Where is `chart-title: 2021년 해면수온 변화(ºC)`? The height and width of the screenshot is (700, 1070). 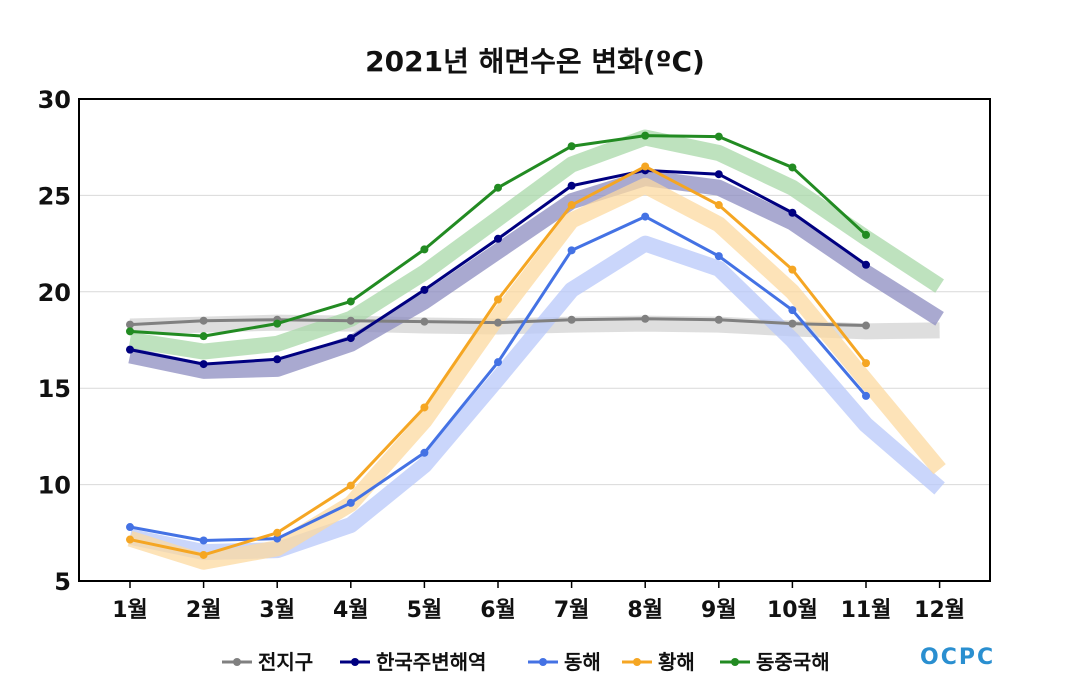 chart-title: 2021년 해면수온 변화(ºC) is located at coordinates (535, 61).